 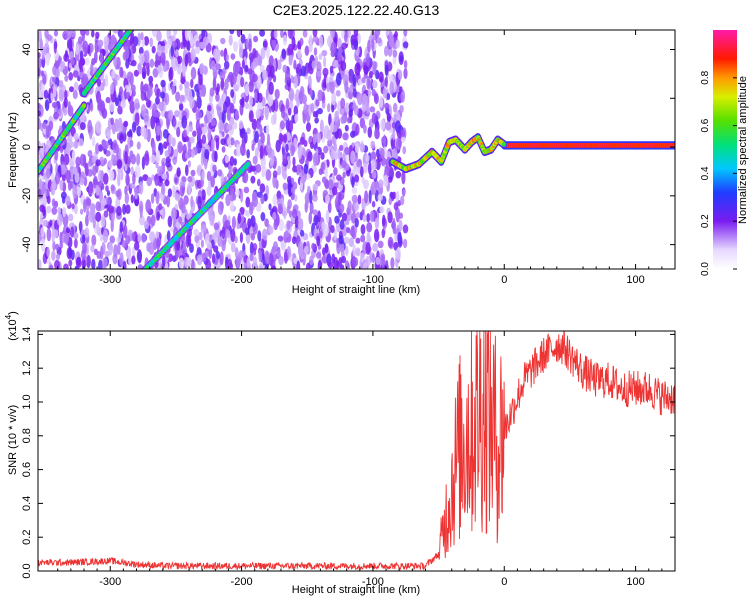 I want to click on snr-y-label: SNR (10 * v/v), so click(x=13, y=440).